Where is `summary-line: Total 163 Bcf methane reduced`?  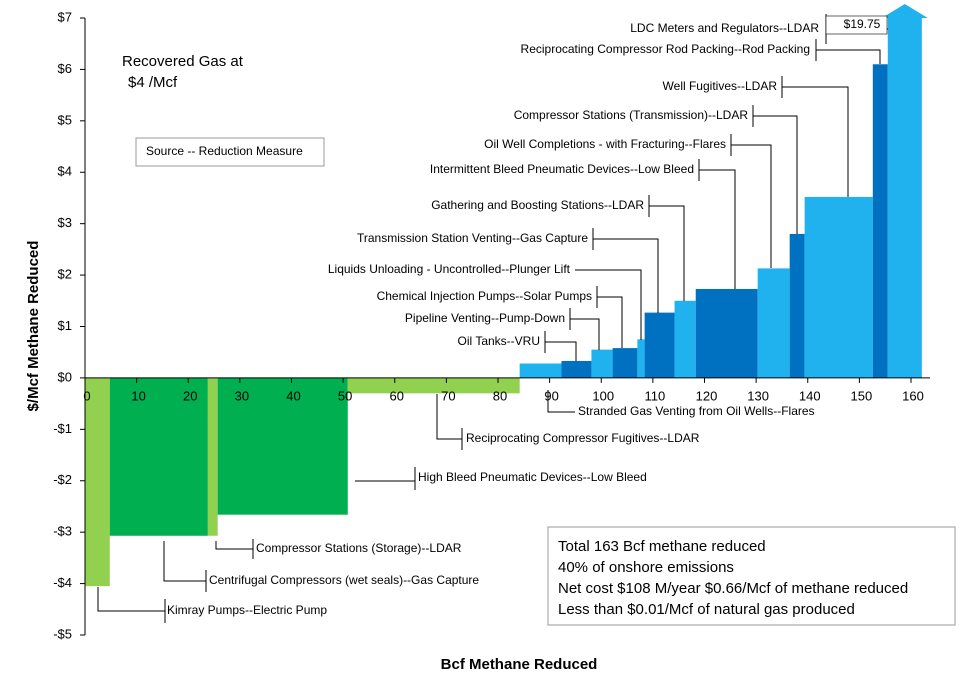 summary-line: Total 163 Bcf methane reduced is located at coordinates (662, 546).